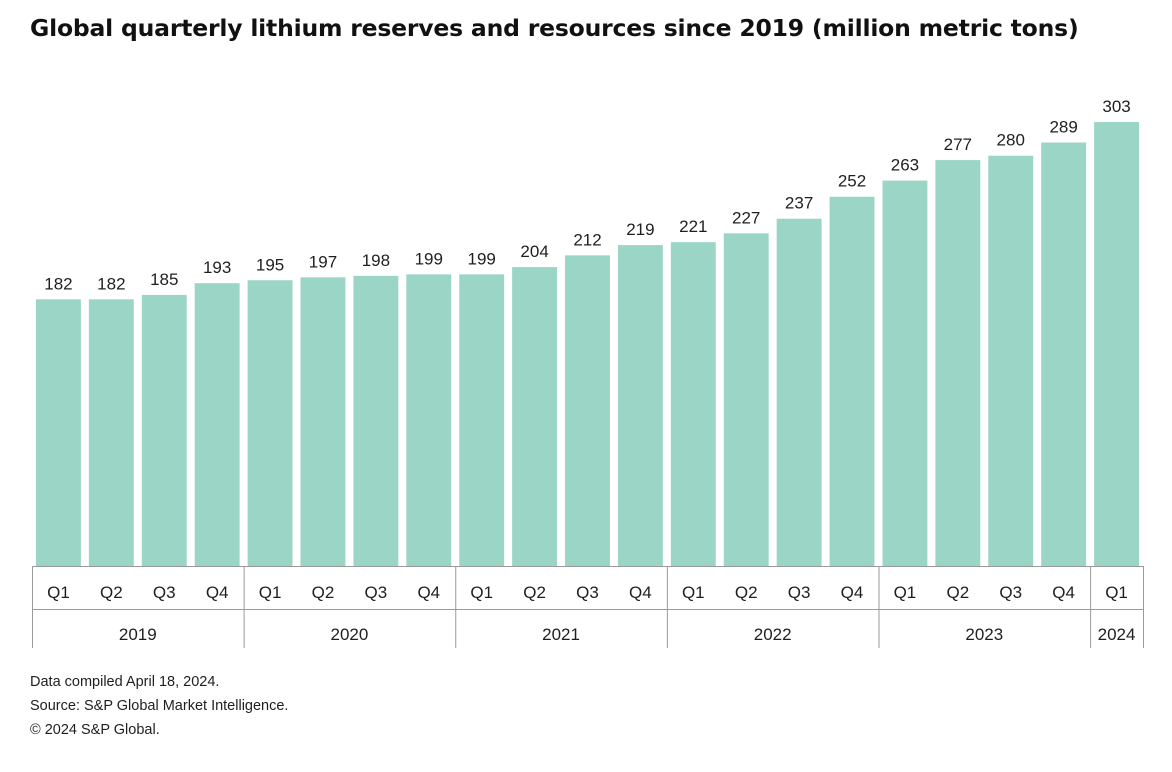 The width and height of the screenshot is (1172, 772). Describe the element at coordinates (138, 634) in the screenshot. I see `year-group-label: 2019` at that location.